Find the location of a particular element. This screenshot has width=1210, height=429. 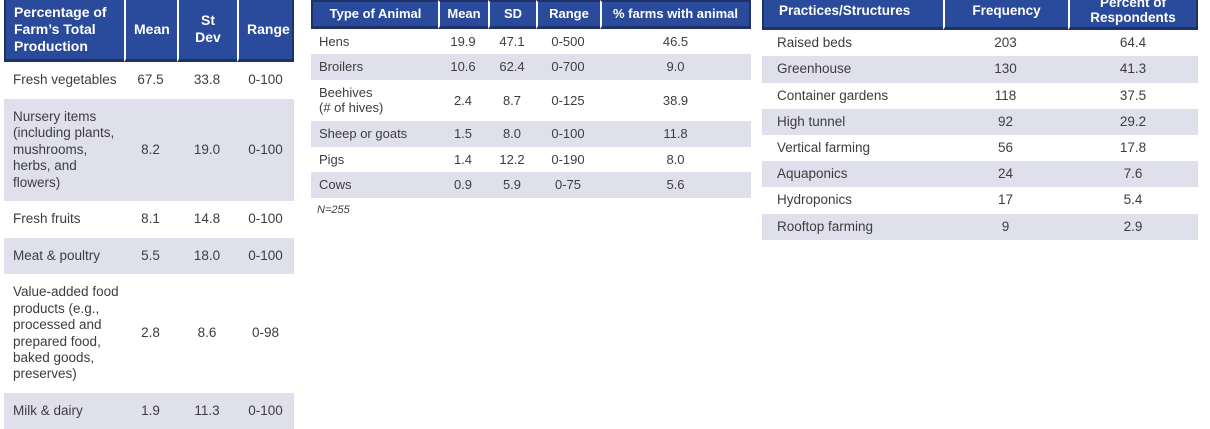

cell-frequency: 118 is located at coordinates (1005, 95).